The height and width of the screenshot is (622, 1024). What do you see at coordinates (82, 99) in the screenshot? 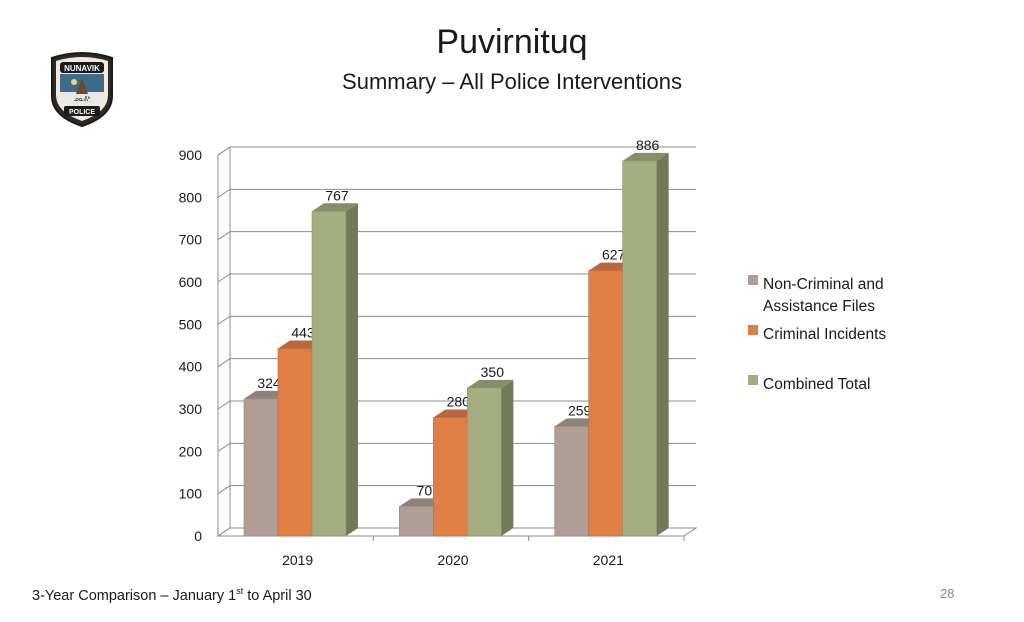
I see `logo-middle-text: ᓄᓇᕕᒃ` at bounding box center [82, 99].